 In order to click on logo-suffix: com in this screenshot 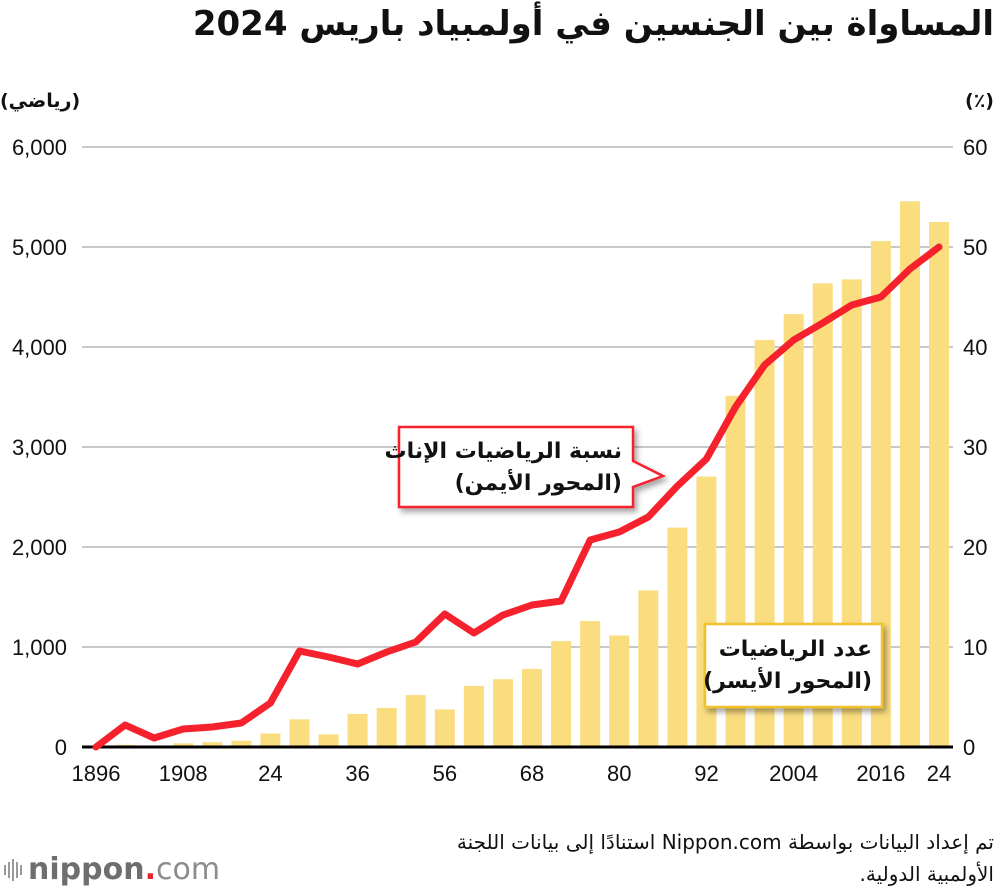, I will do `click(188, 869)`.